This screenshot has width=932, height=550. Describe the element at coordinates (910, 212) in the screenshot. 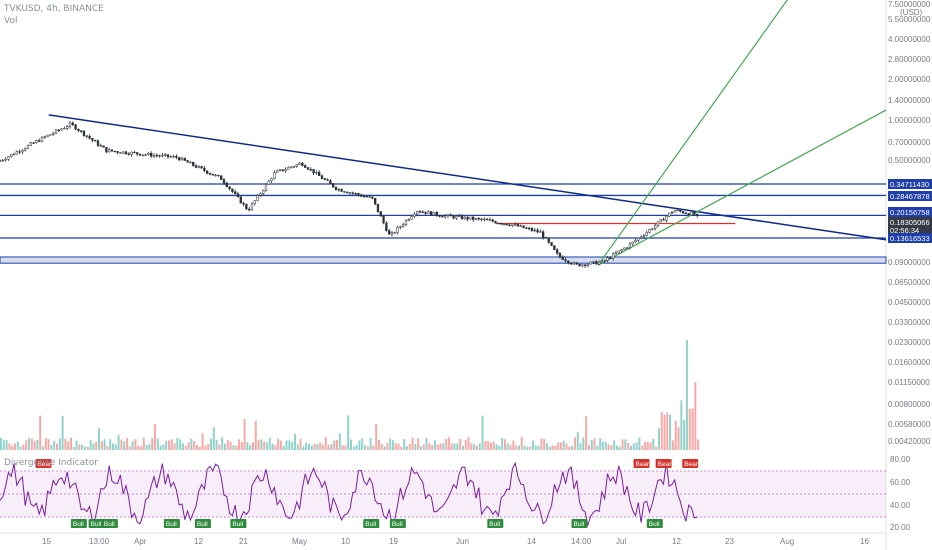

I see `price-level-tag-text: 0.20156758` at that location.